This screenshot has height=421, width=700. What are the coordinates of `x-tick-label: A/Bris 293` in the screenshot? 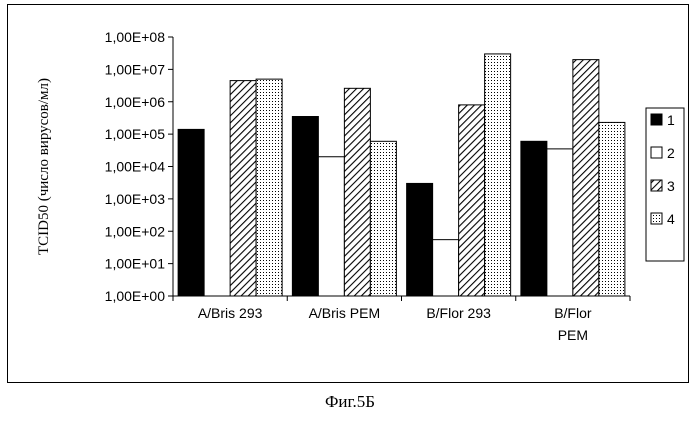 It's located at (230, 313).